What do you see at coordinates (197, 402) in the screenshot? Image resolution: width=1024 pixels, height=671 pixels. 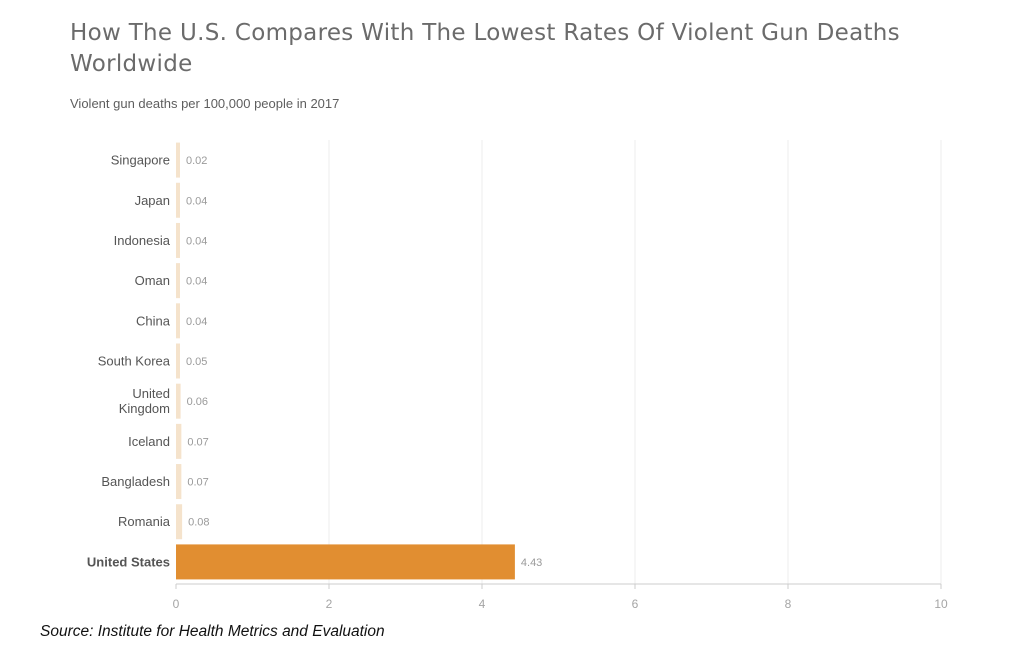 I see `value-label: 0.06` at bounding box center [197, 402].